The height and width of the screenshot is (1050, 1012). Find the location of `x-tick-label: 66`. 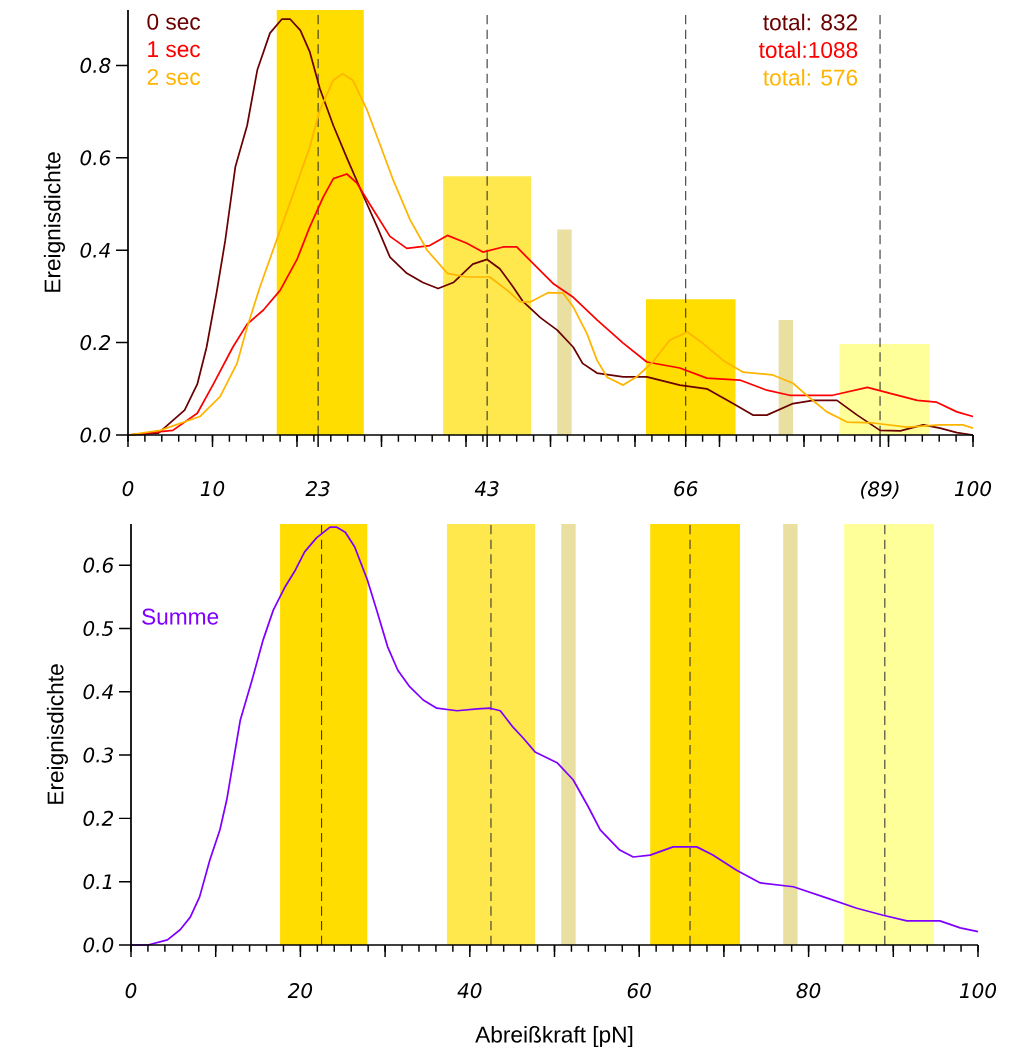

x-tick-label: 66 is located at coordinates (686, 489).